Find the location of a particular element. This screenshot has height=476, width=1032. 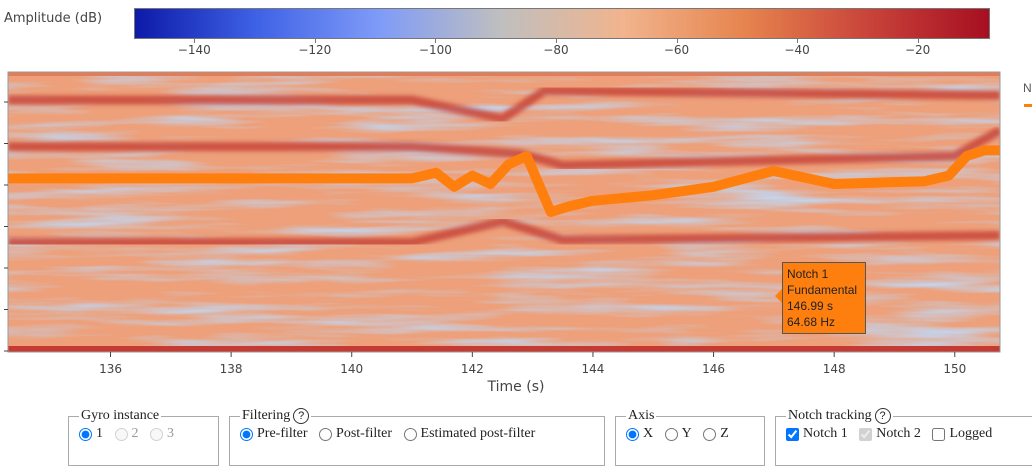

axis-option-y: Y is located at coordinates (678, 434).